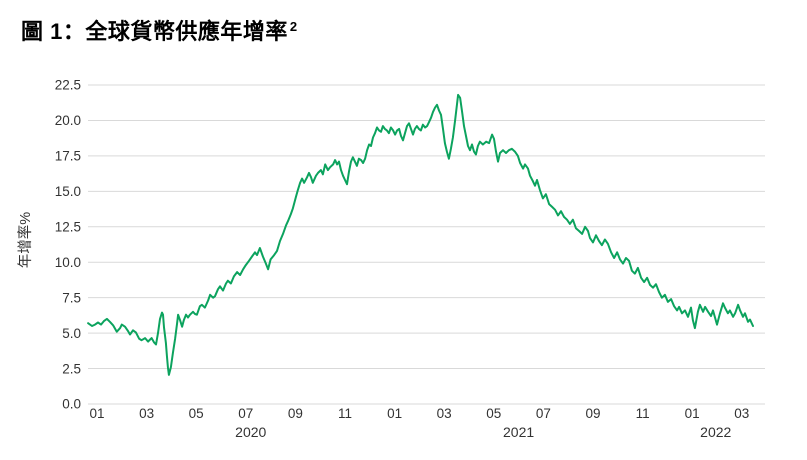  I want to click on y-tick-label: 20.0, so click(68, 120).